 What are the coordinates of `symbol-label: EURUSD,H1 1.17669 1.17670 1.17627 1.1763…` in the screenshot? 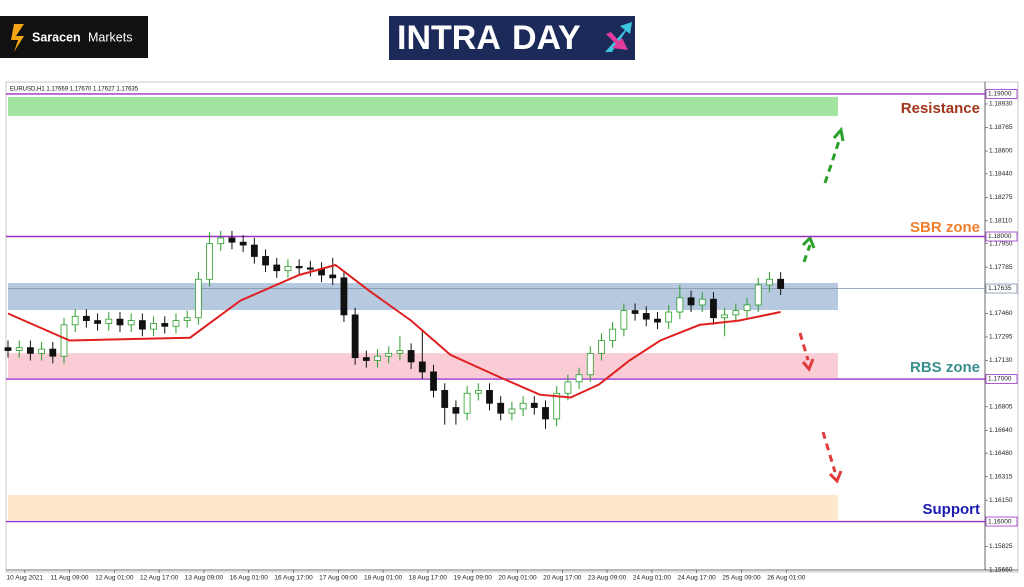 It's located at (74, 90).